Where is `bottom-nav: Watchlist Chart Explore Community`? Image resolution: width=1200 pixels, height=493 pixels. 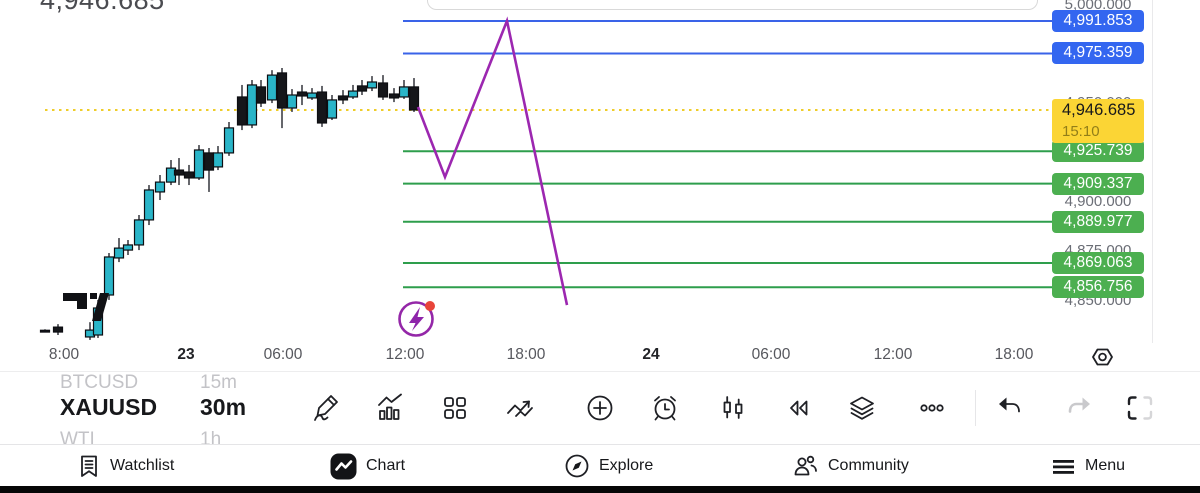 bottom-nav: Watchlist Chart Explore Community is located at coordinates (600, 465).